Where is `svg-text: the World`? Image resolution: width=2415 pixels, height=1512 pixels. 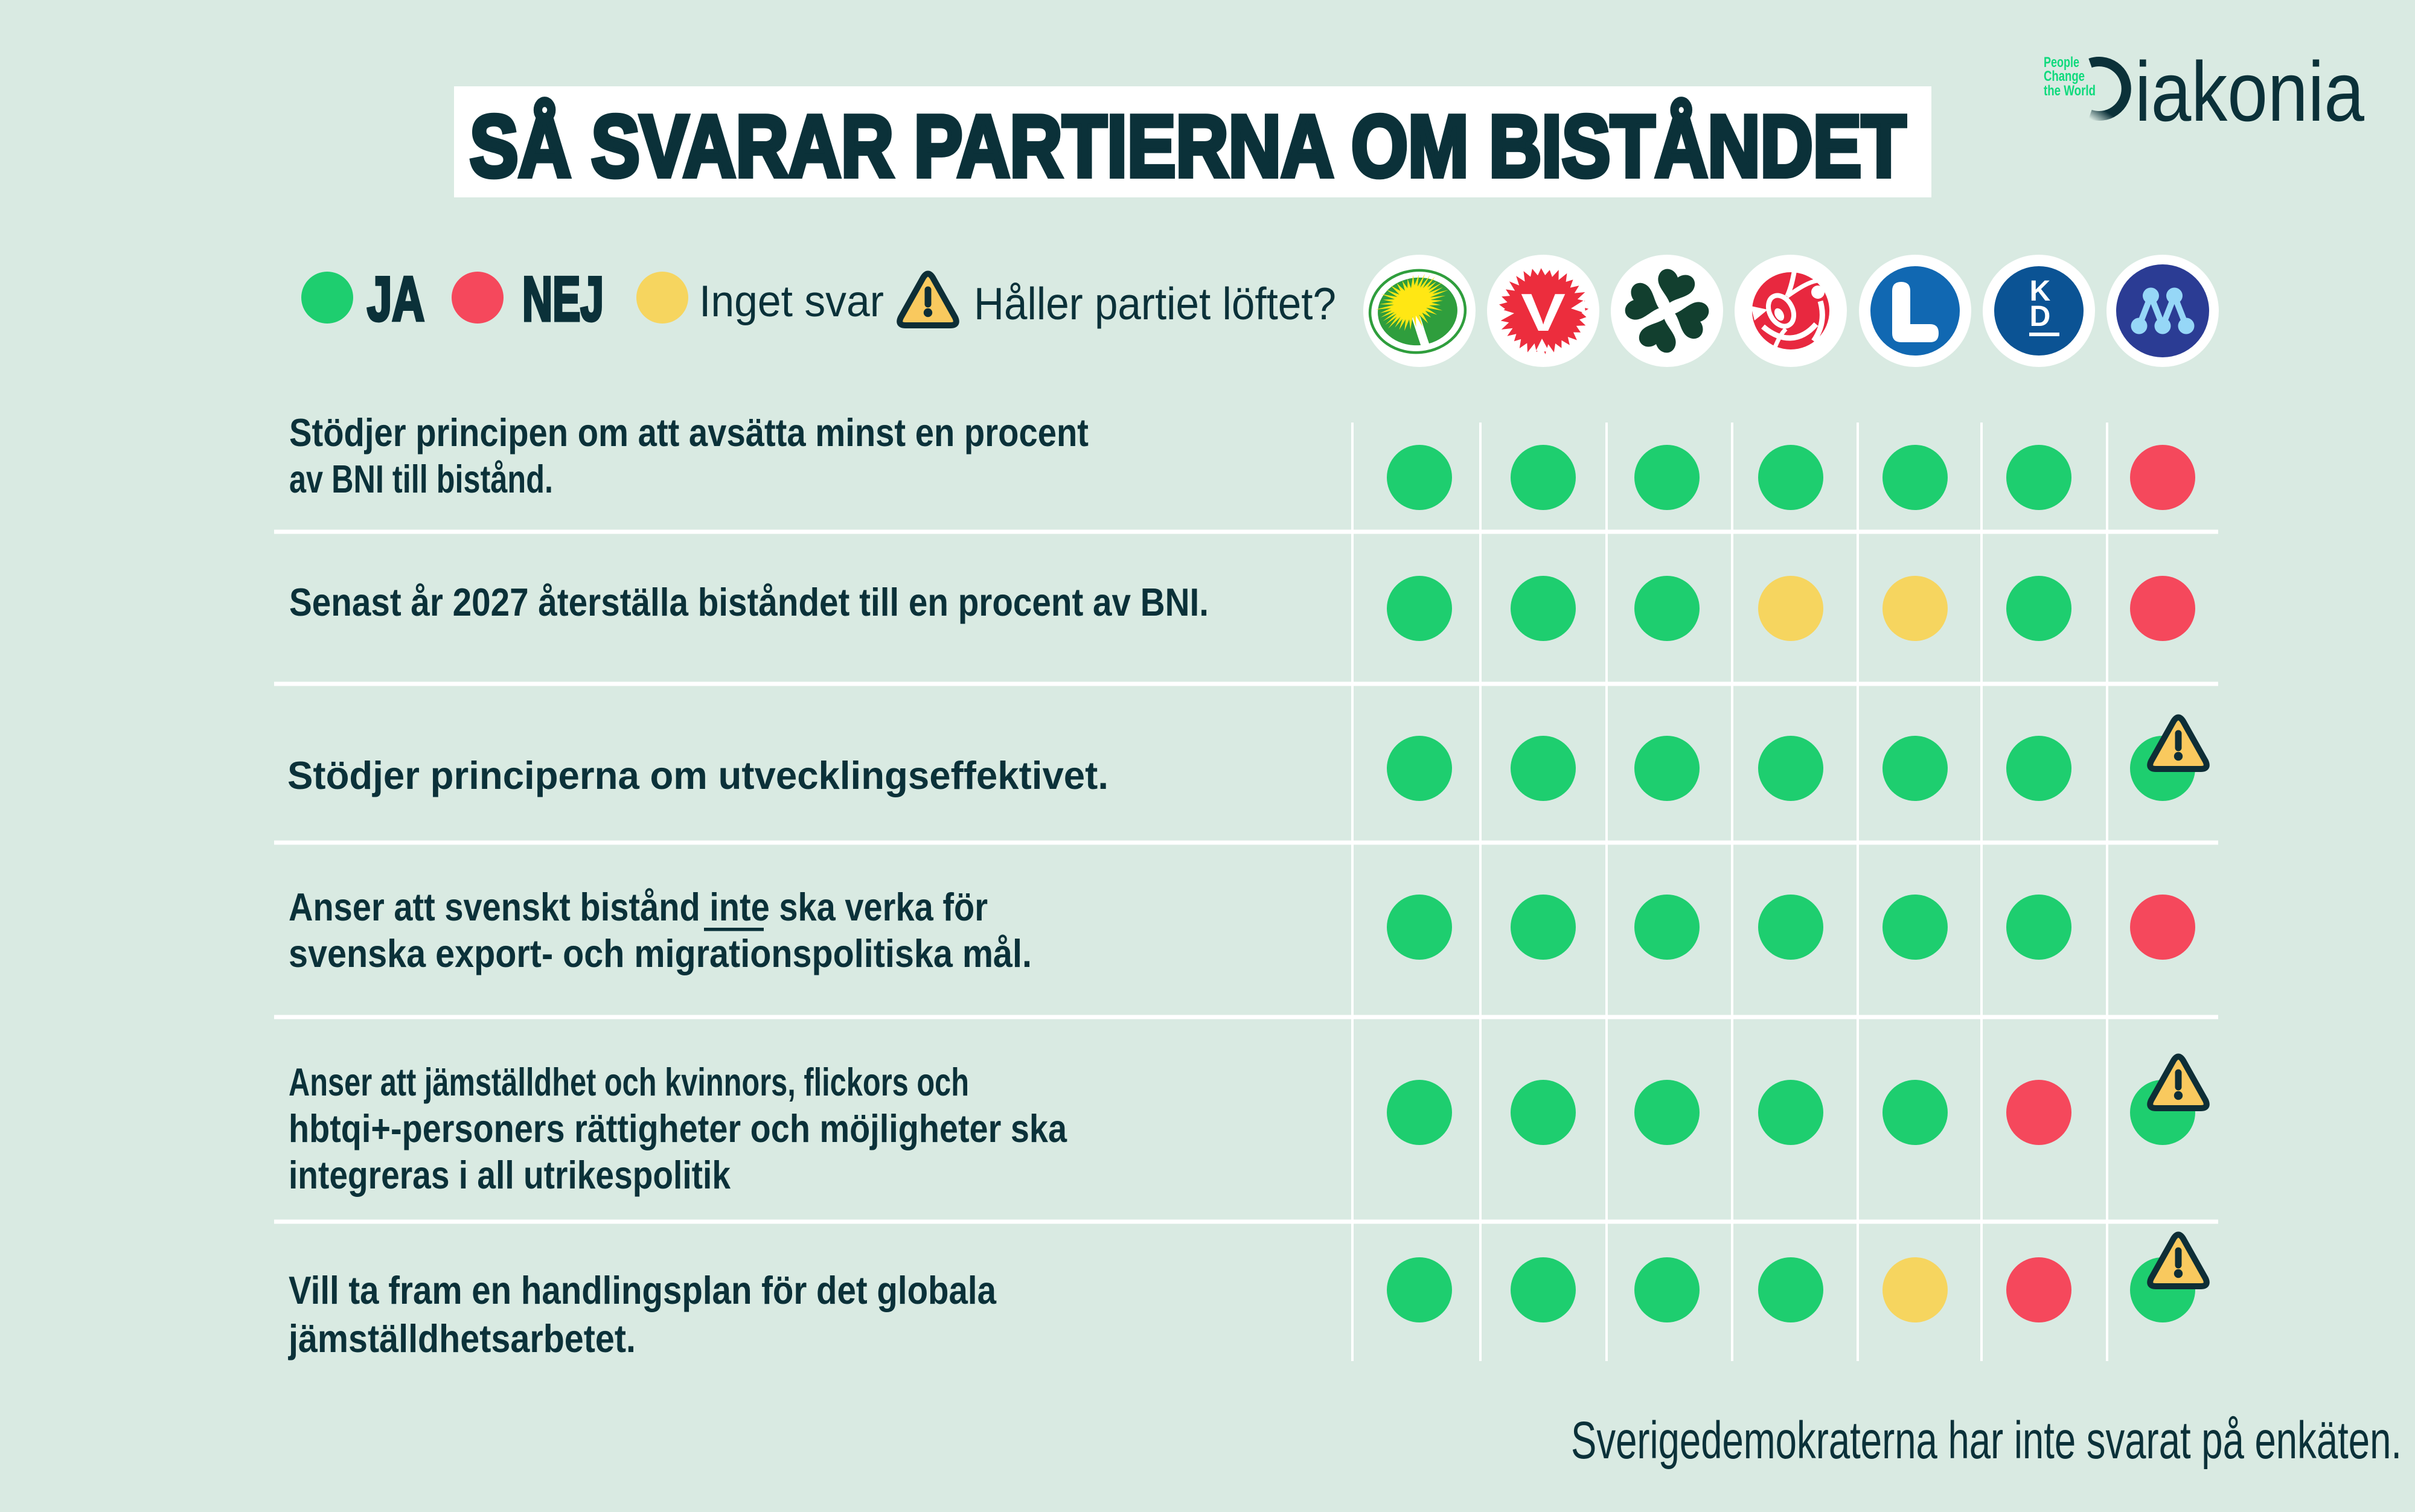
svg-text: the World is located at coordinates (2070, 91).